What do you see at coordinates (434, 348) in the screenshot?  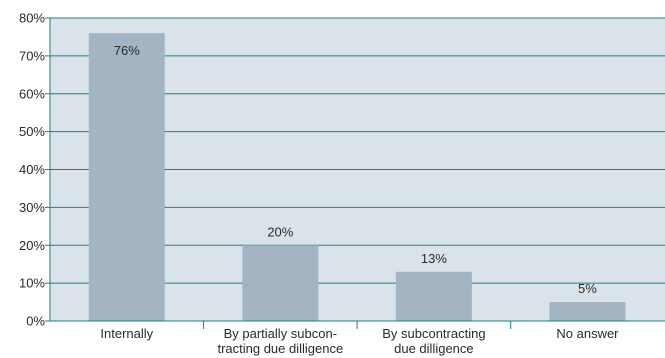 I see `x-category-label: due dilligence` at bounding box center [434, 348].